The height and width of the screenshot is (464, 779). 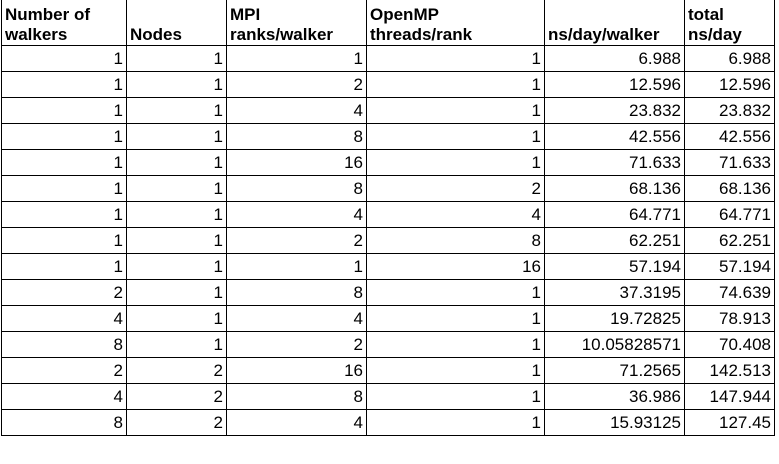 What do you see at coordinates (455, 23) in the screenshot?
I see `column-header: OpenMP threads/rank` at bounding box center [455, 23].